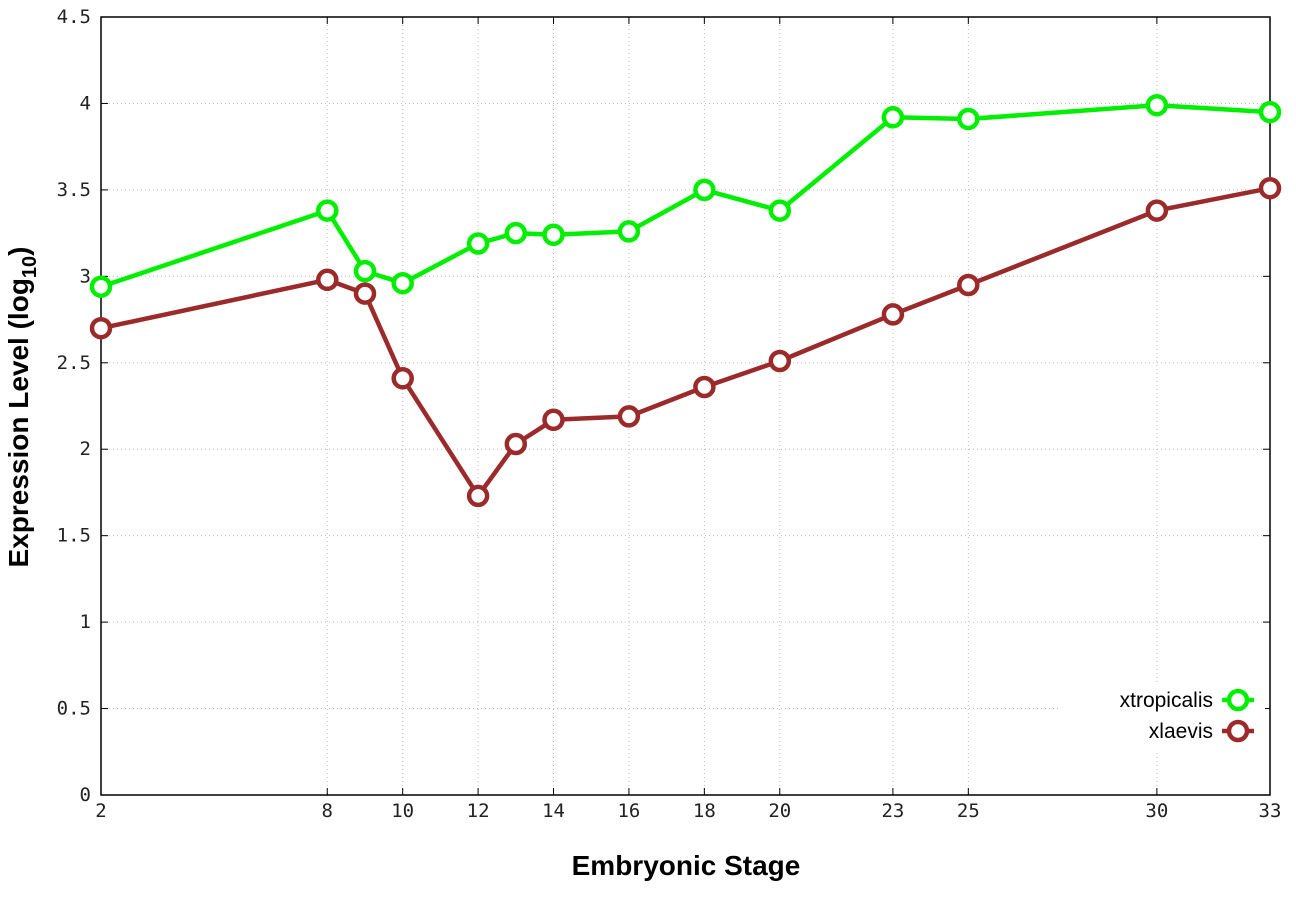 The height and width of the screenshot is (907, 1296). What do you see at coordinates (85, 795) in the screenshot?
I see `y-tick-label: 0` at bounding box center [85, 795].